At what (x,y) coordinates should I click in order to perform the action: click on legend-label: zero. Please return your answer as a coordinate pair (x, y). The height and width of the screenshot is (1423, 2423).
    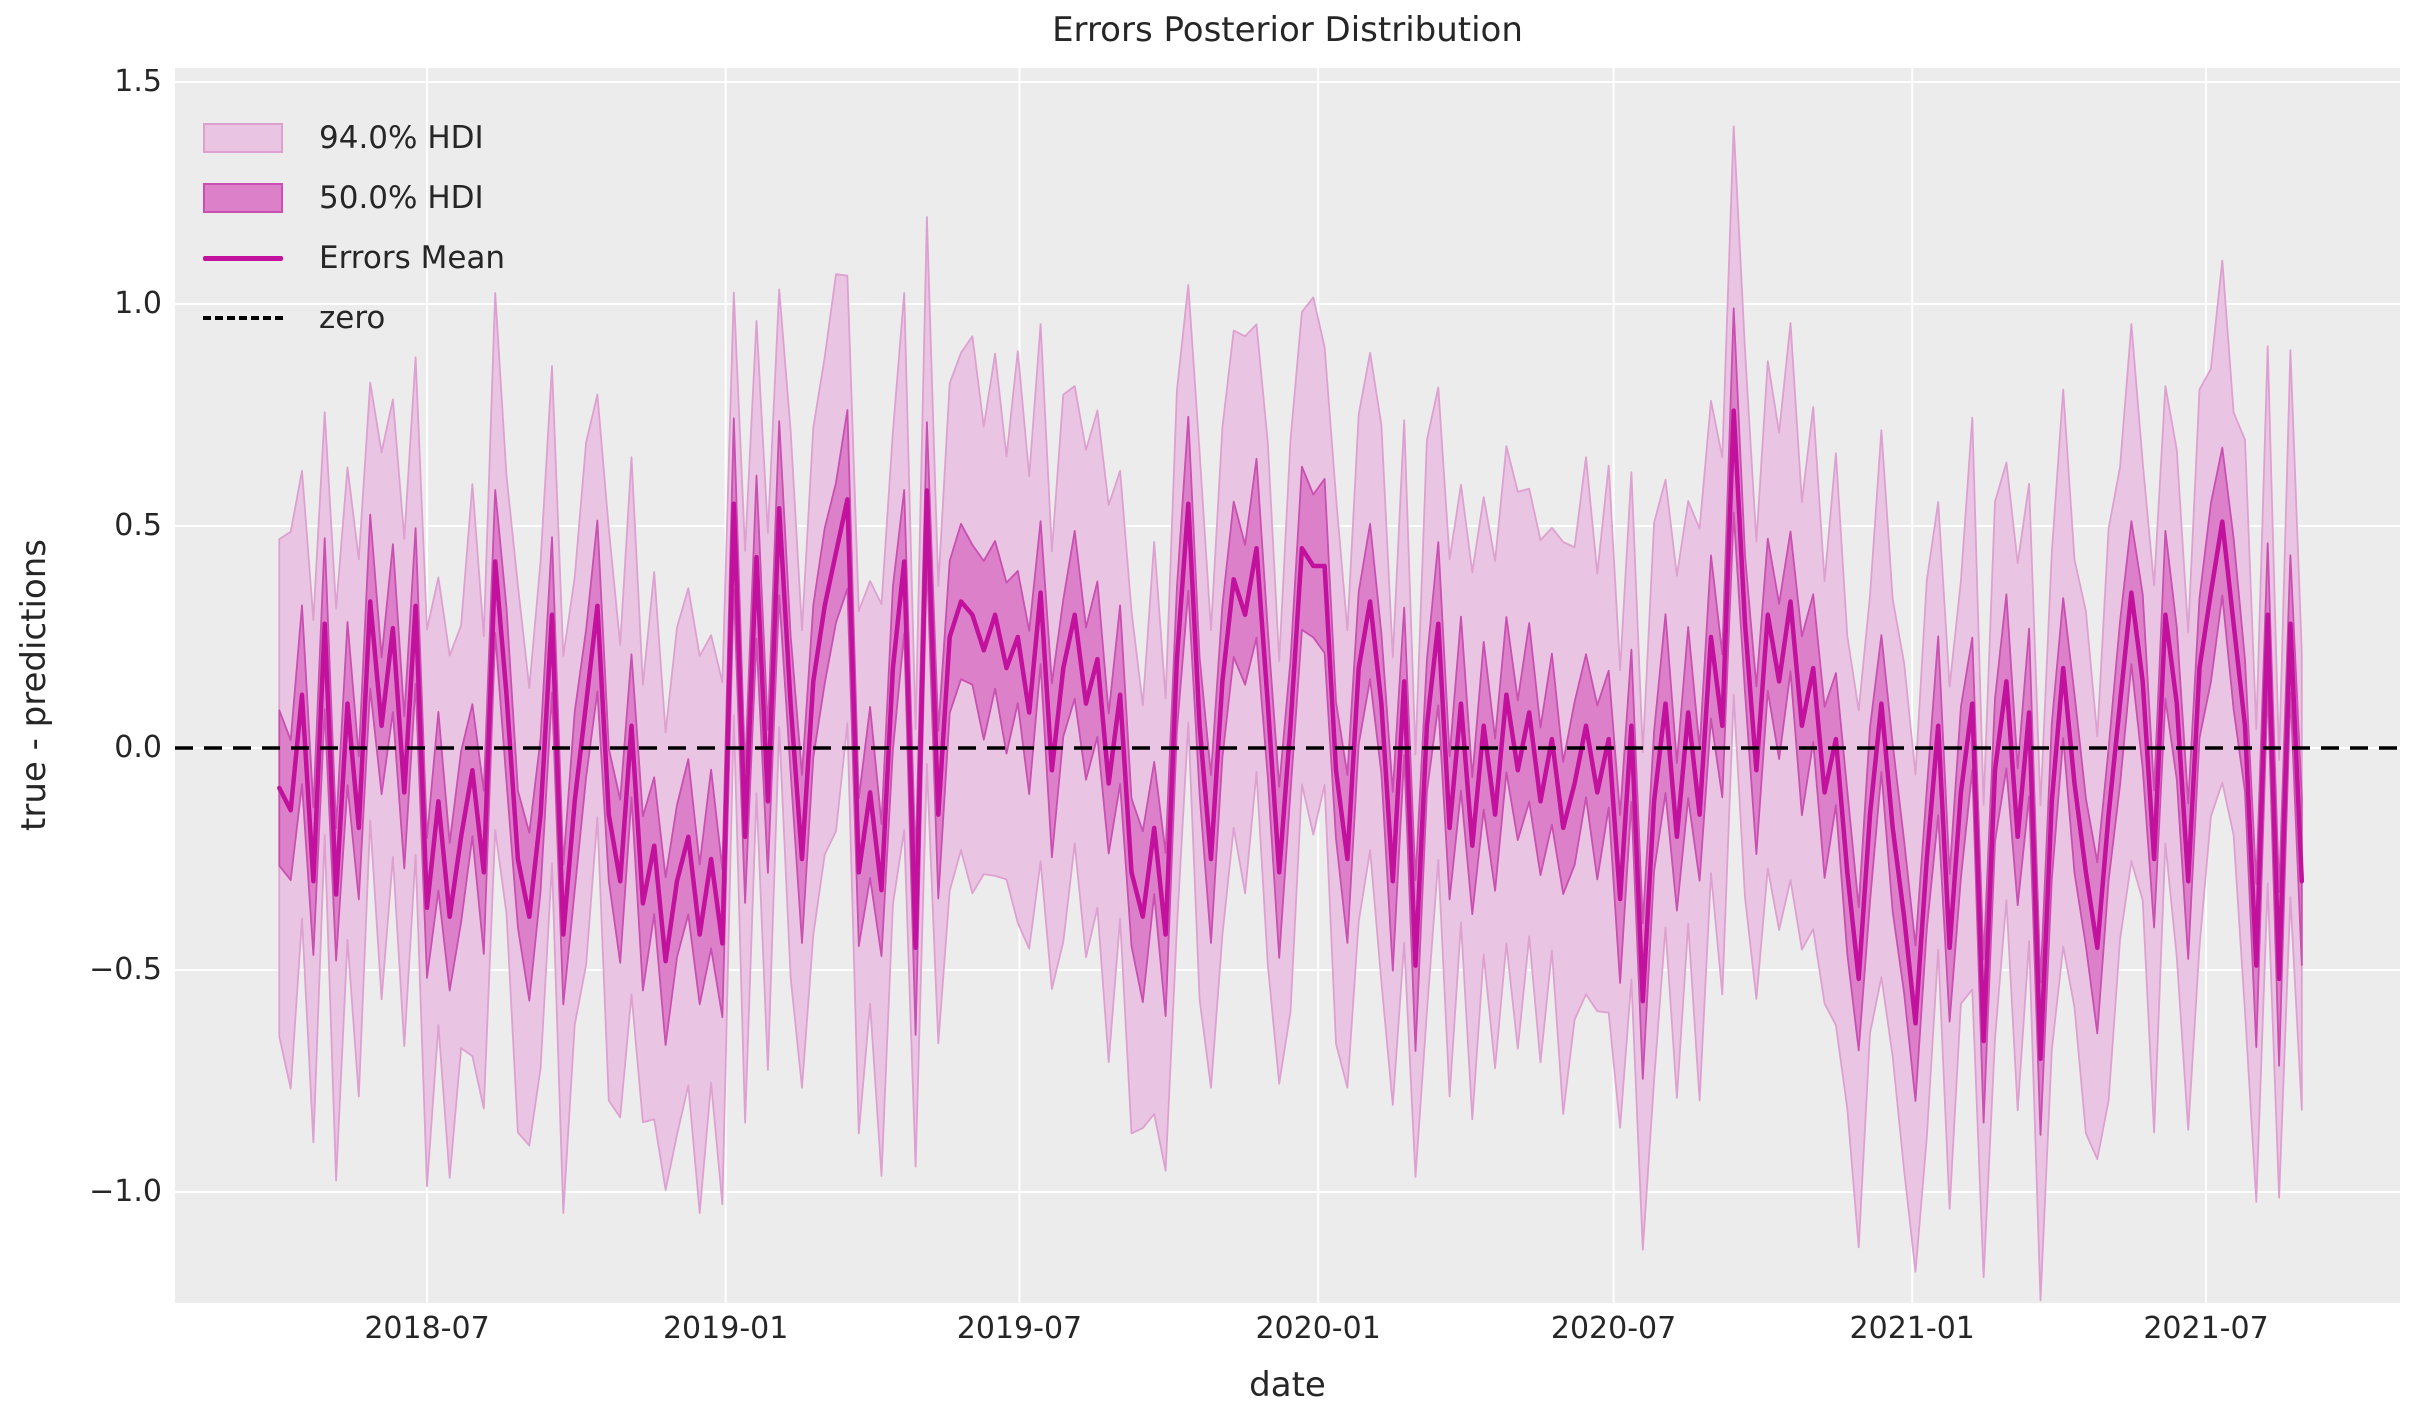
    Looking at the image, I should click on (352, 318).